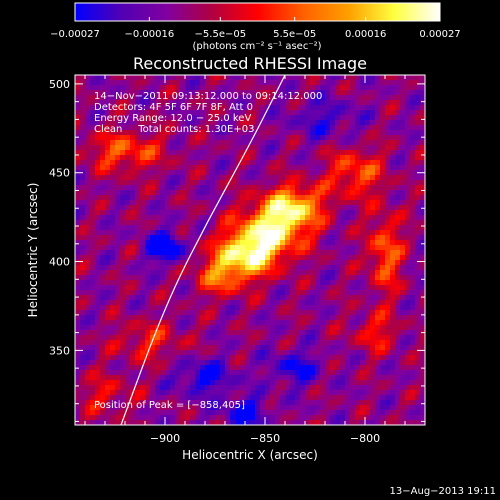 The image size is (500, 500). What do you see at coordinates (257, 12) in the screenshot?
I see `colorbar-frame` at bounding box center [257, 12].